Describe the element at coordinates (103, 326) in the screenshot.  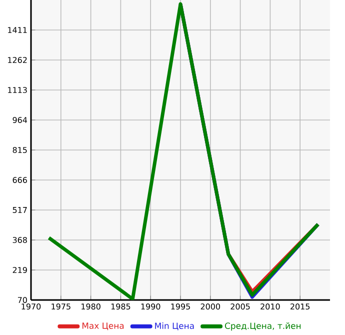
I see `legend-label: Max Цена` at that location.